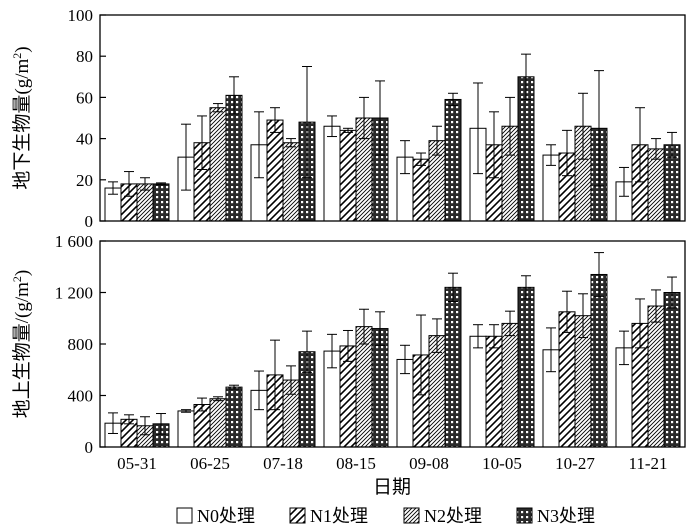  What do you see at coordinates (392, 487) in the screenshot?
I see `x-axis-title: 日期` at bounding box center [392, 487].